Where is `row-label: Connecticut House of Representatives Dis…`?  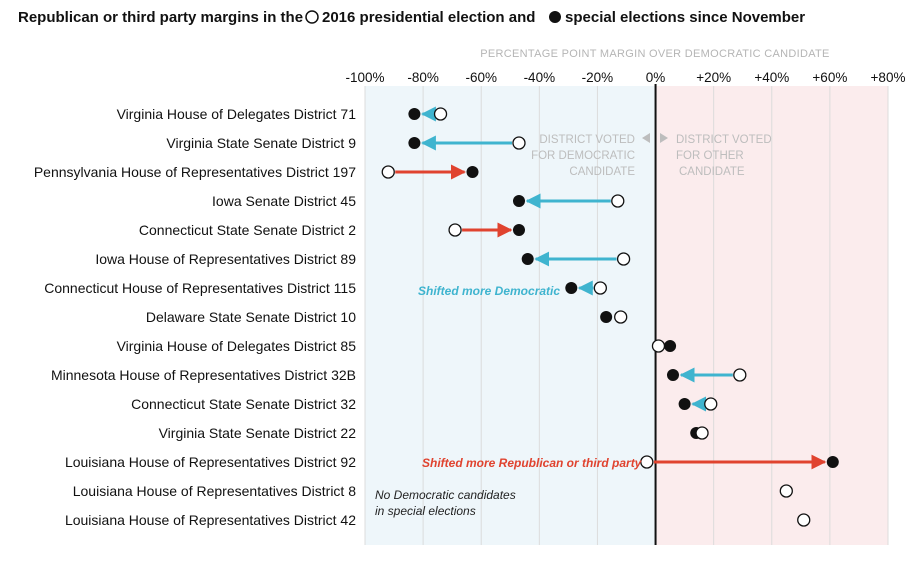
row-label: Connecticut House of Representatives Dis… is located at coordinates (200, 288).